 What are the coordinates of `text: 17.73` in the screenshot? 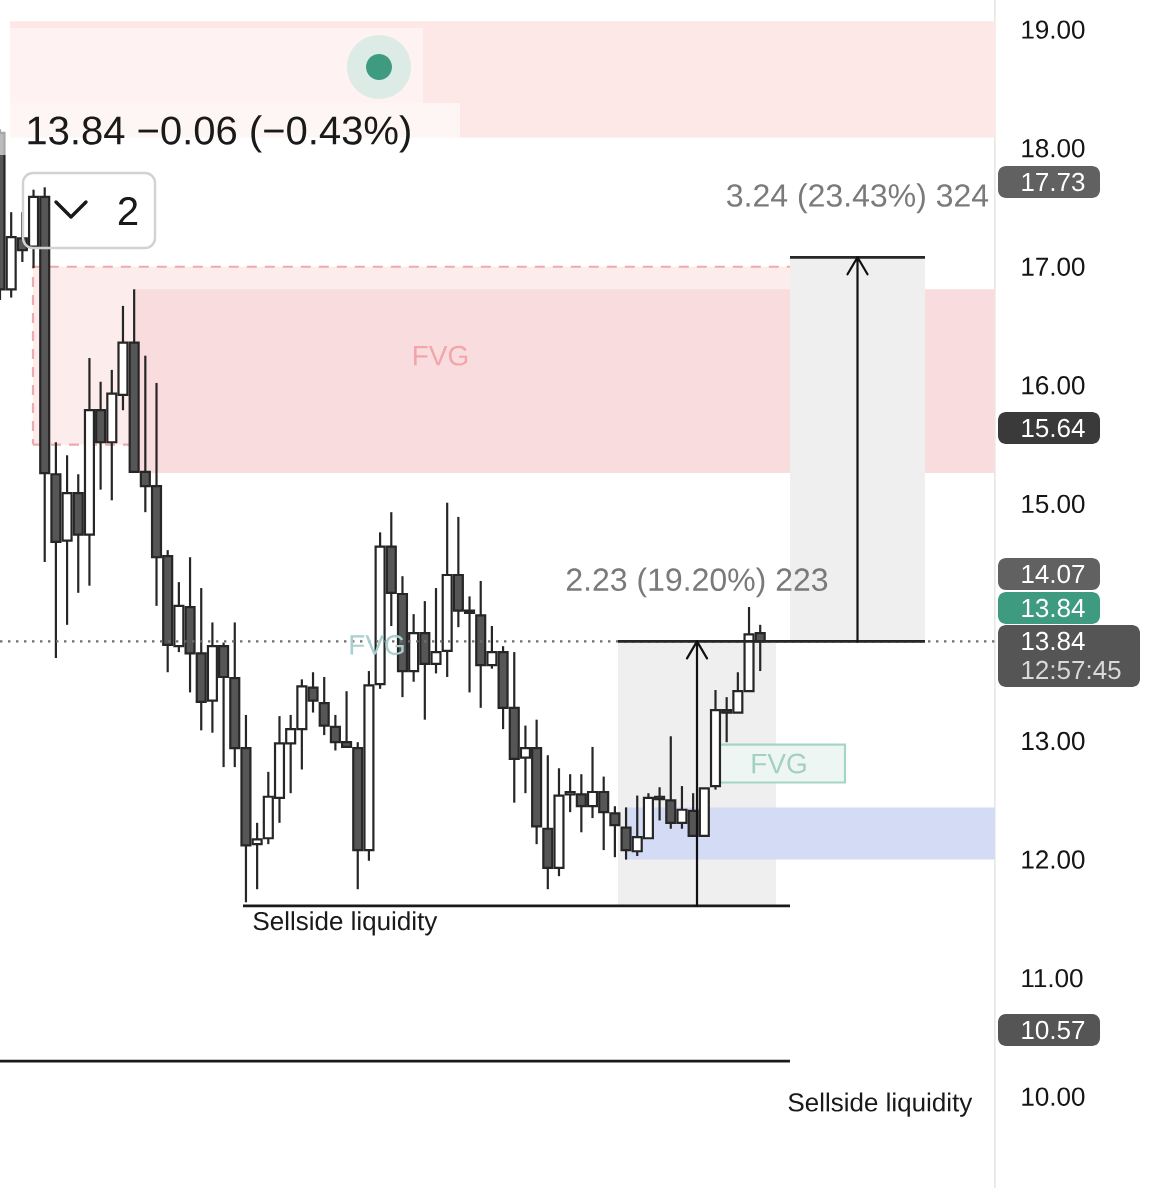 It's located at (1053, 182).